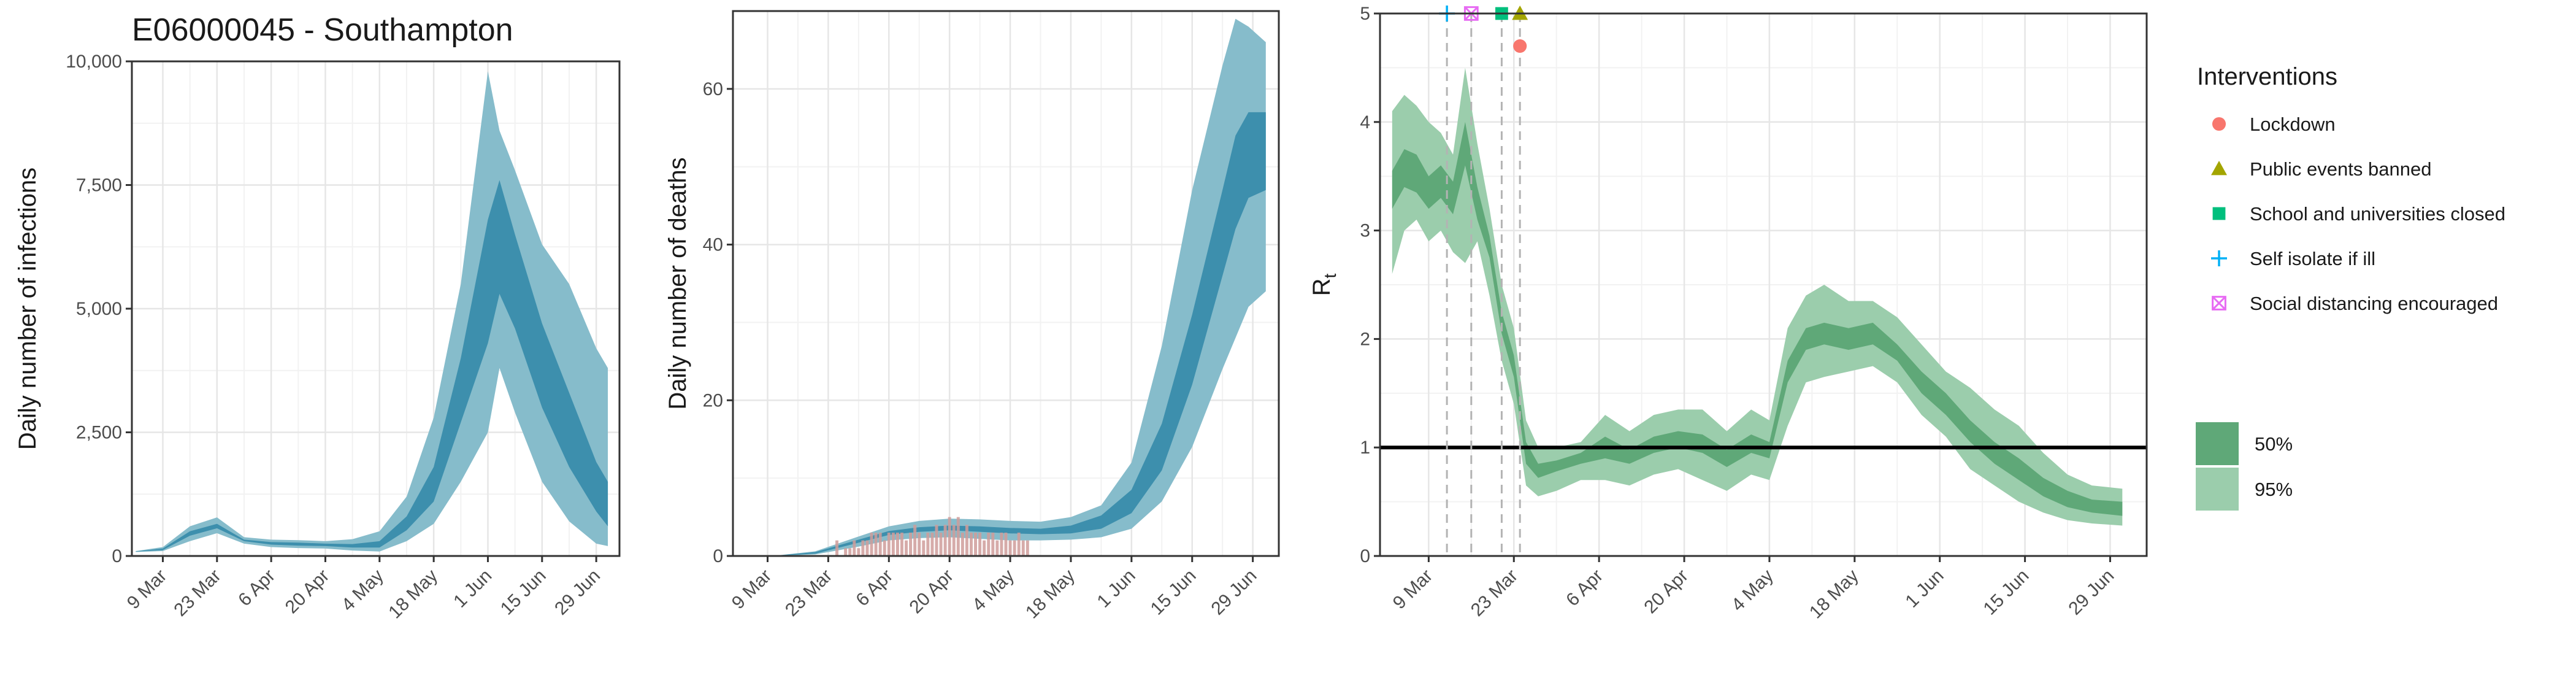 The width and height of the screenshot is (2576, 683). I want to click on rt-x-tick-label: 23 Mar, so click(1494, 593).